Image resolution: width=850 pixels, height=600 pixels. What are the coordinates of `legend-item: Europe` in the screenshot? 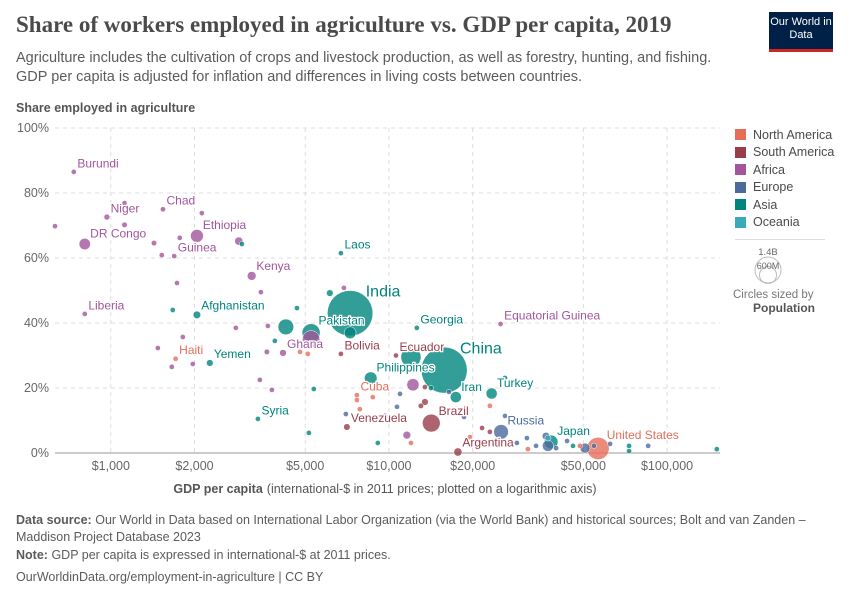 It's located at (785, 188).